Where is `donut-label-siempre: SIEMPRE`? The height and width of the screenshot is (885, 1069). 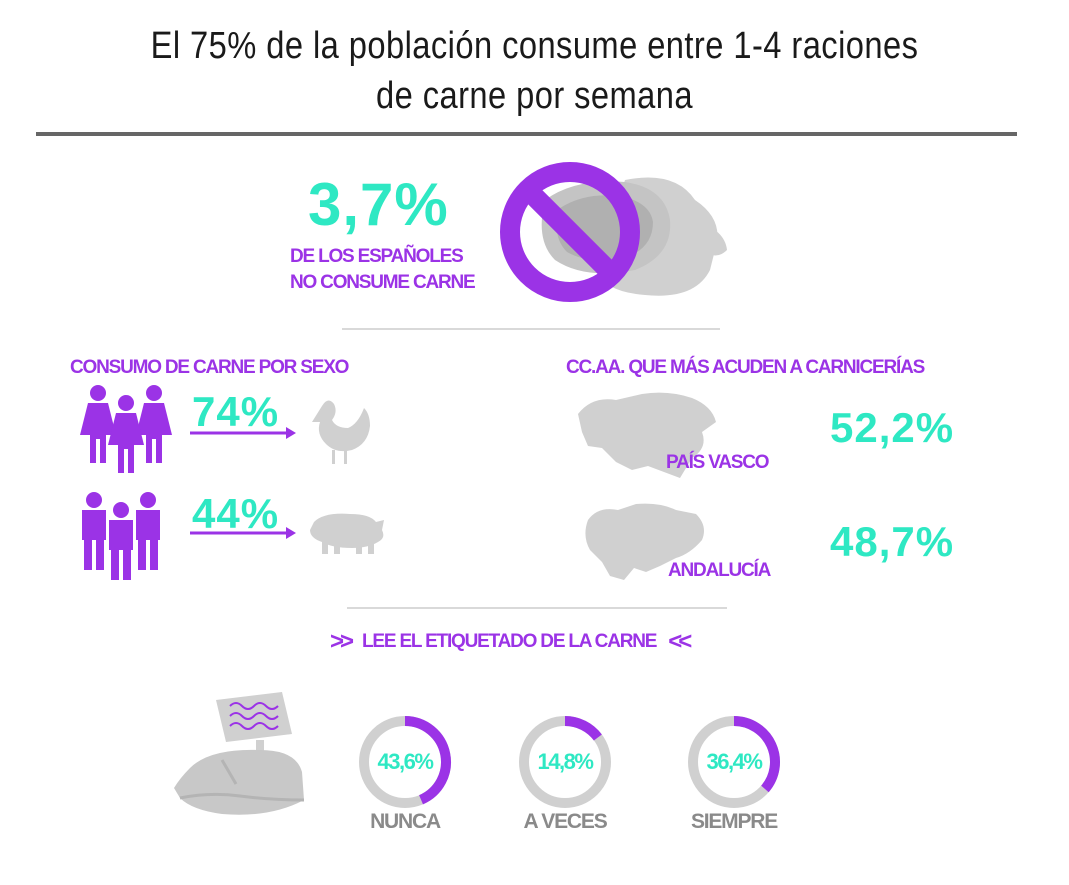
donut-label-siempre: SIEMPRE is located at coordinates (734, 821).